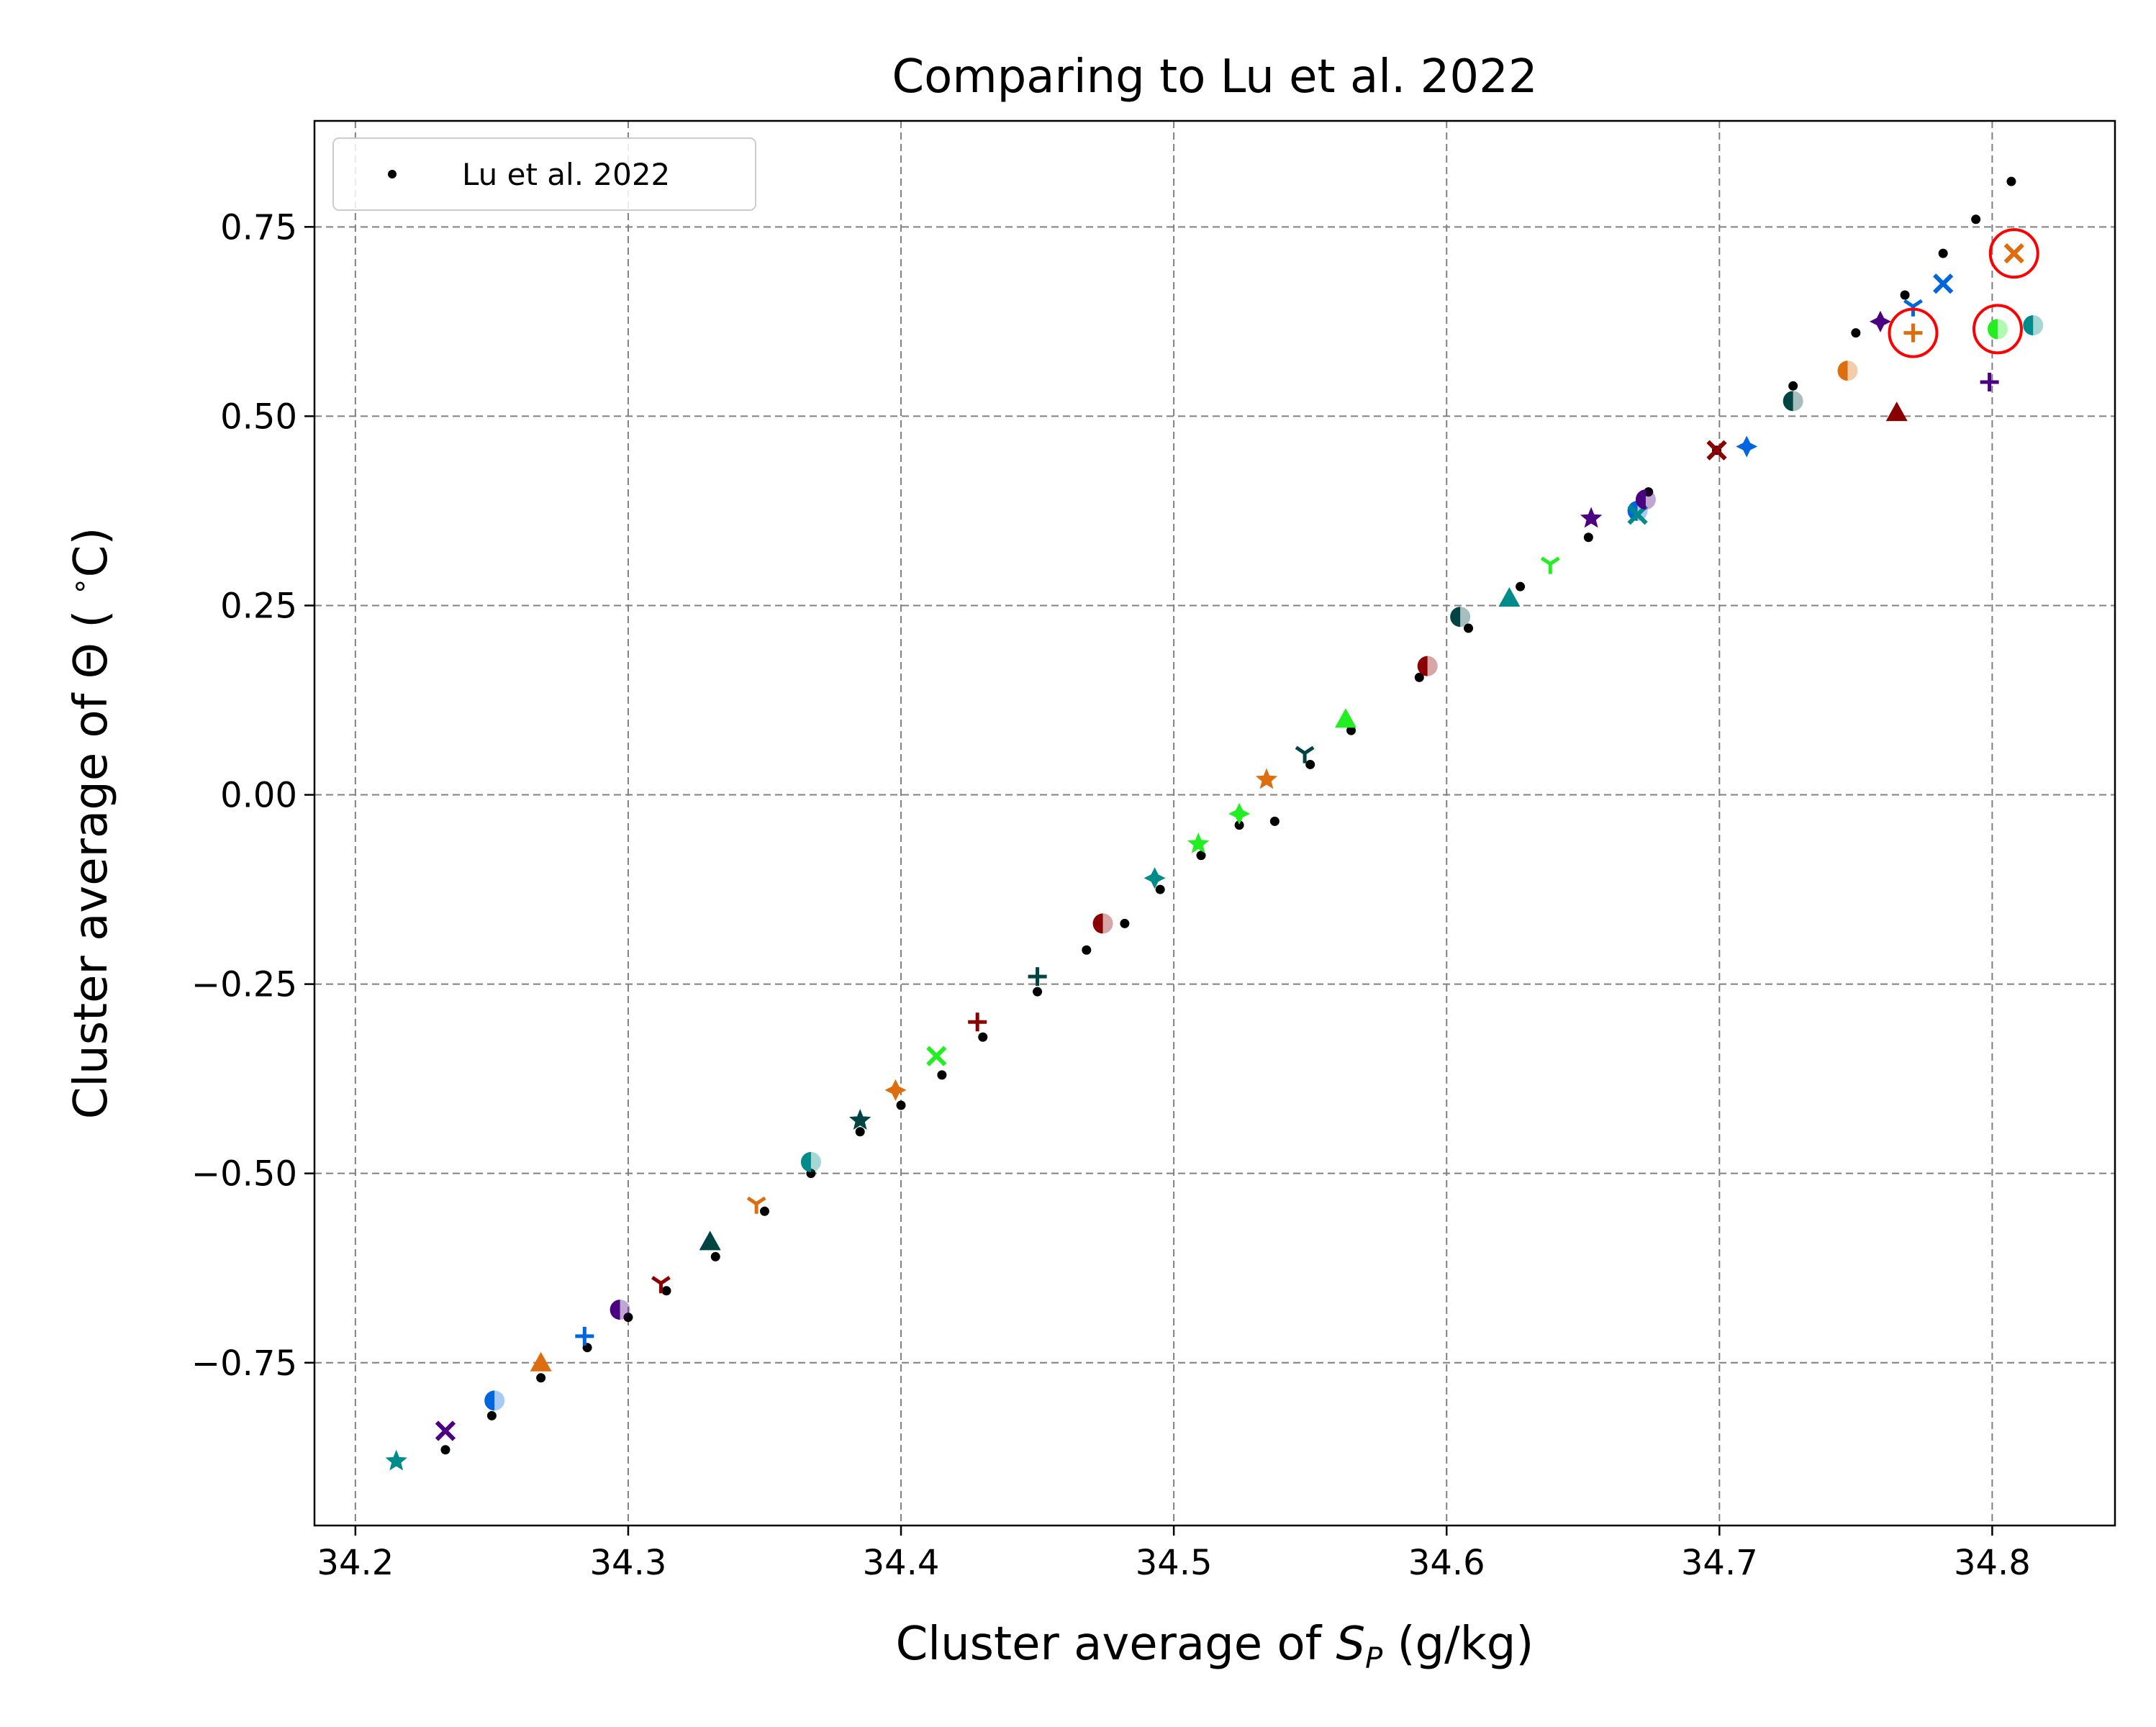  What do you see at coordinates (901, 1563) in the screenshot?
I see `x-tick-label: 34.4` at bounding box center [901, 1563].